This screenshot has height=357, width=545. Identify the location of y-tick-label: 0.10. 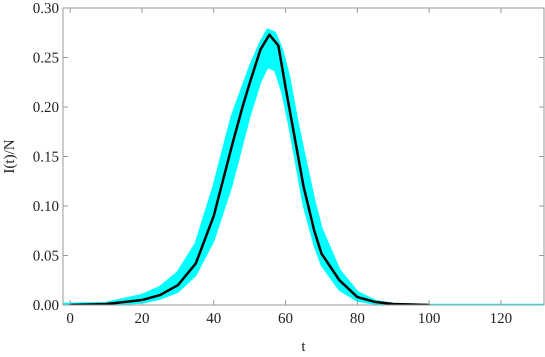
(45, 207).